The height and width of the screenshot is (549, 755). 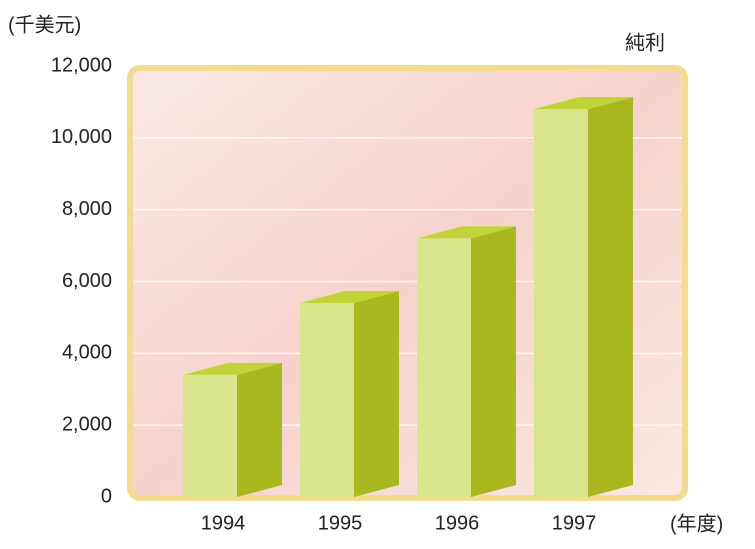 I want to click on y-tick-label: 12,000, so click(x=81, y=65).